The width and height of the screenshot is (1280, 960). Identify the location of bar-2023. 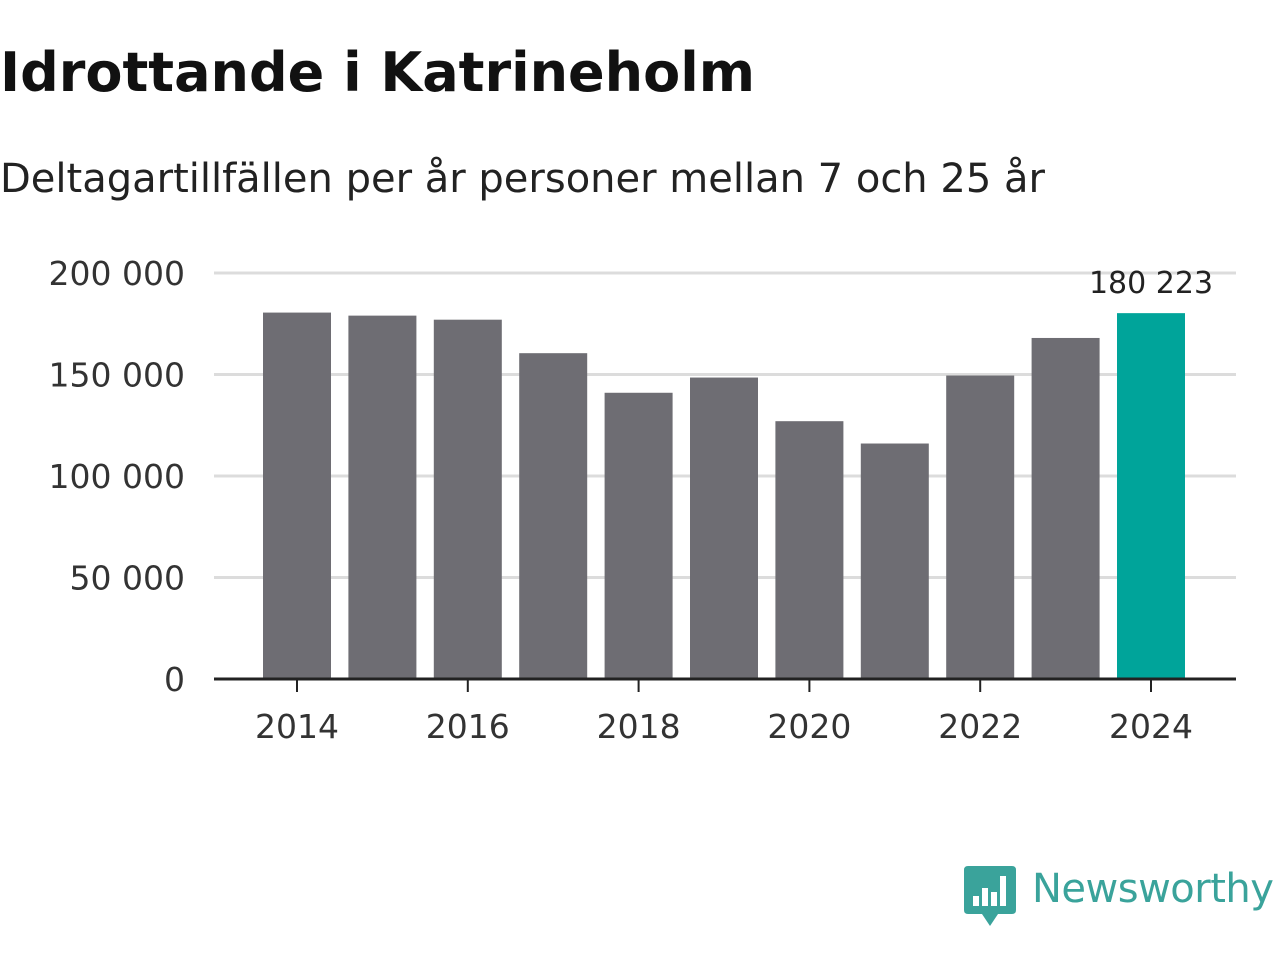
(1065, 508).